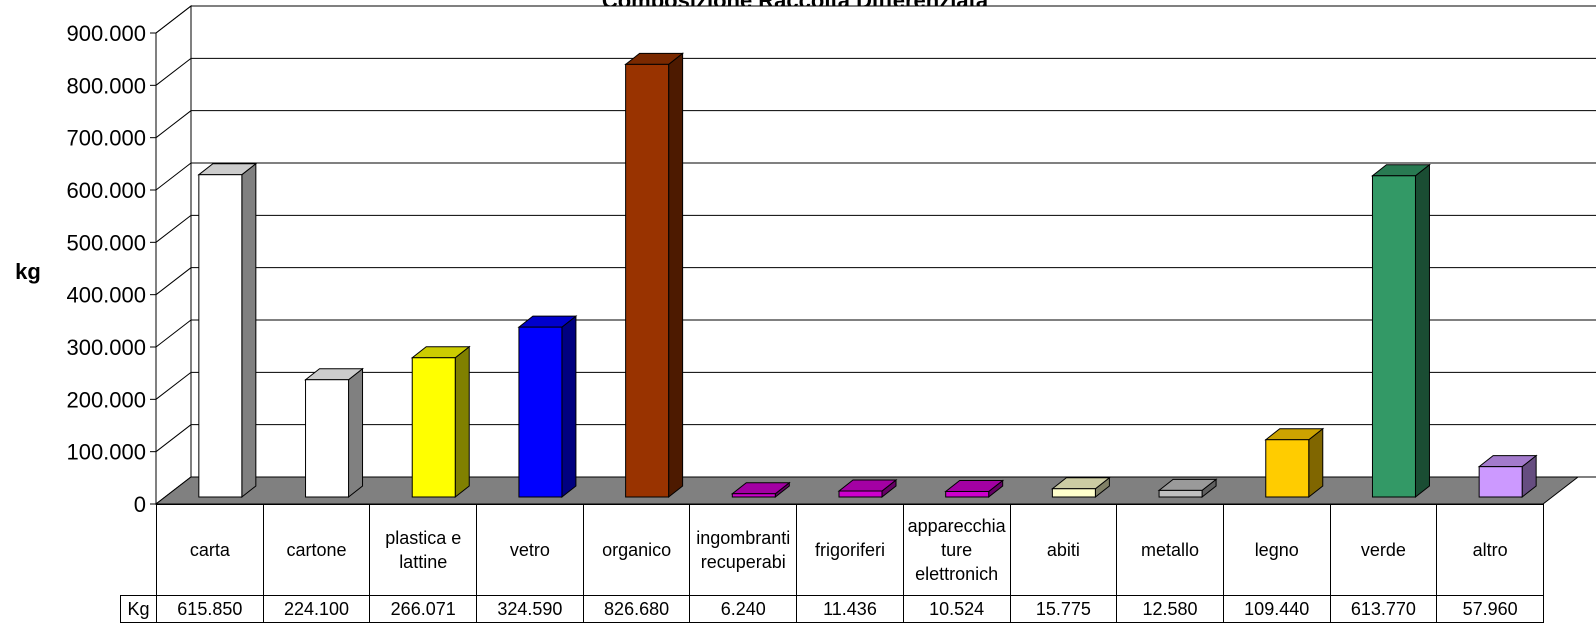 Image resolution: width=1596 pixels, height=635 pixels. Describe the element at coordinates (530, 609) in the screenshot. I see `value-label: 324.590` at that location.